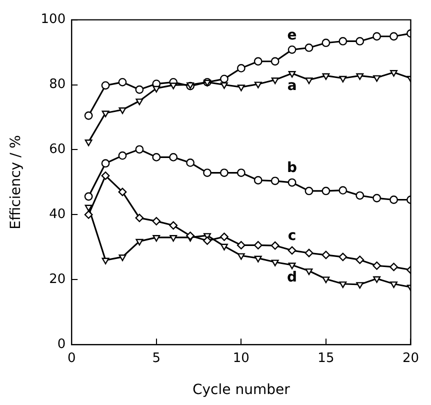 This screenshot has height=405, width=431. What do you see at coordinates (57, 84) in the screenshot?
I see `y-tick-label: 80` at bounding box center [57, 84].